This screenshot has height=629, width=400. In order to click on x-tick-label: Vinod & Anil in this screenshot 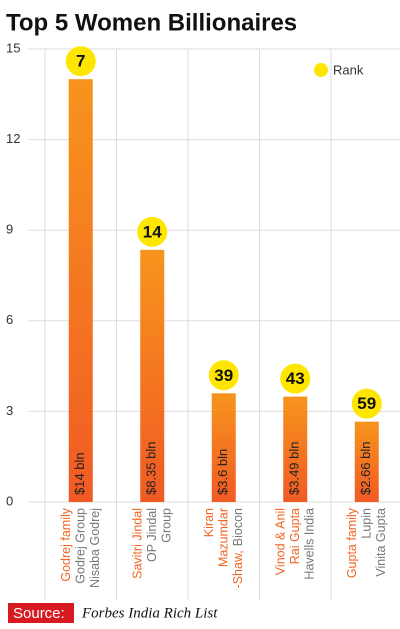, I will do `click(281, 541)`.